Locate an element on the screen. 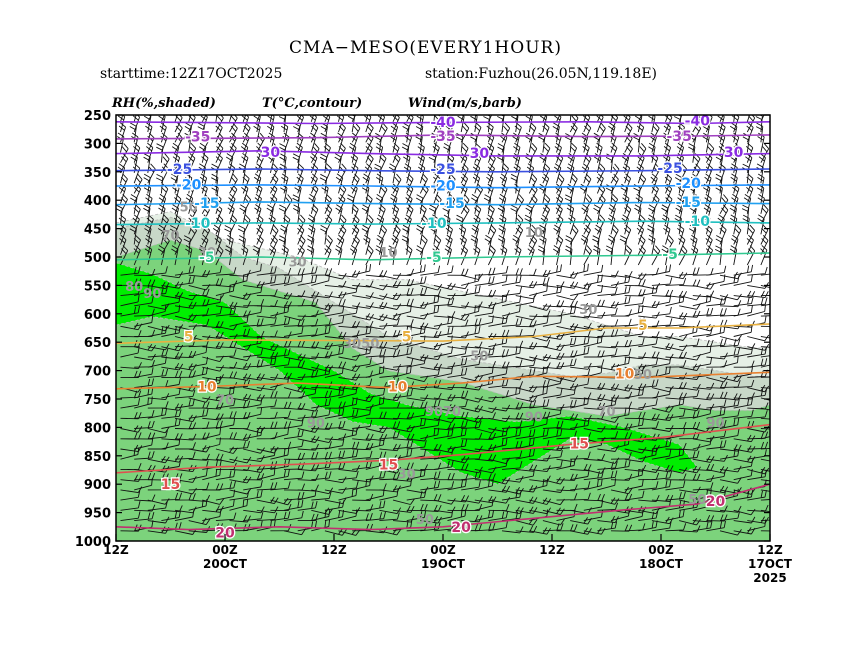 Image resolution: width=851 pixels, height=658 pixels. temp-label: 10 is located at coordinates (625, 374).